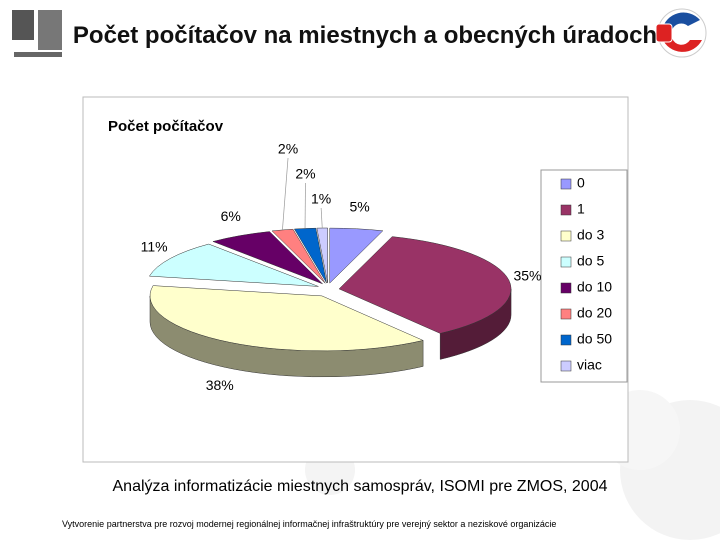  Describe the element at coordinates (590, 235) in the screenshot. I see `legend-label: do 3` at that location.